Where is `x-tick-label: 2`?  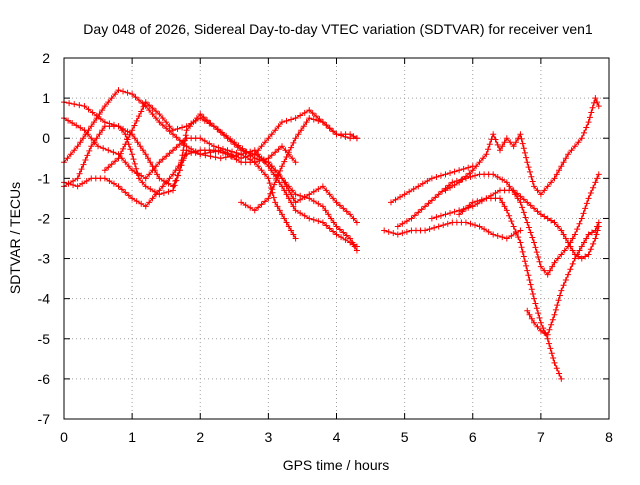
x-tick-label: 2 is located at coordinates (200, 437).